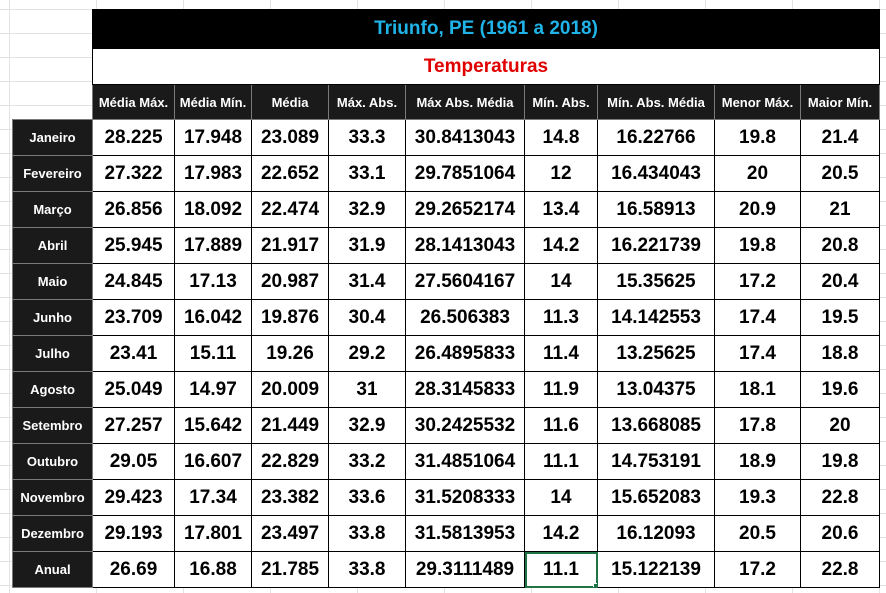 The image size is (886, 593). What do you see at coordinates (561, 209) in the screenshot?
I see `value-cell: 13.4` at bounding box center [561, 209].